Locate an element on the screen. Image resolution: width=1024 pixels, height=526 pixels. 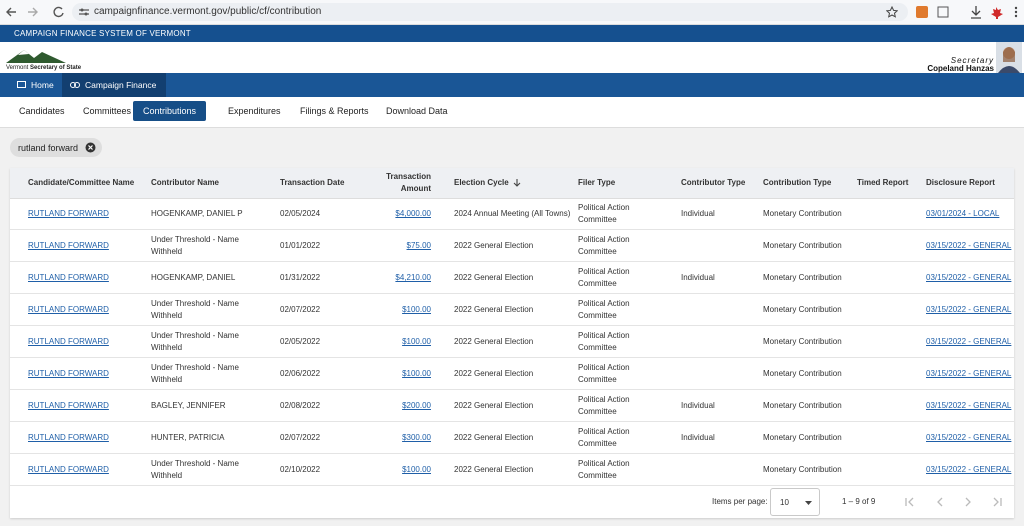
site-banner: CAMPAIGN FINANCE SYSTEM OF VERMONT is located at coordinates (512, 33).